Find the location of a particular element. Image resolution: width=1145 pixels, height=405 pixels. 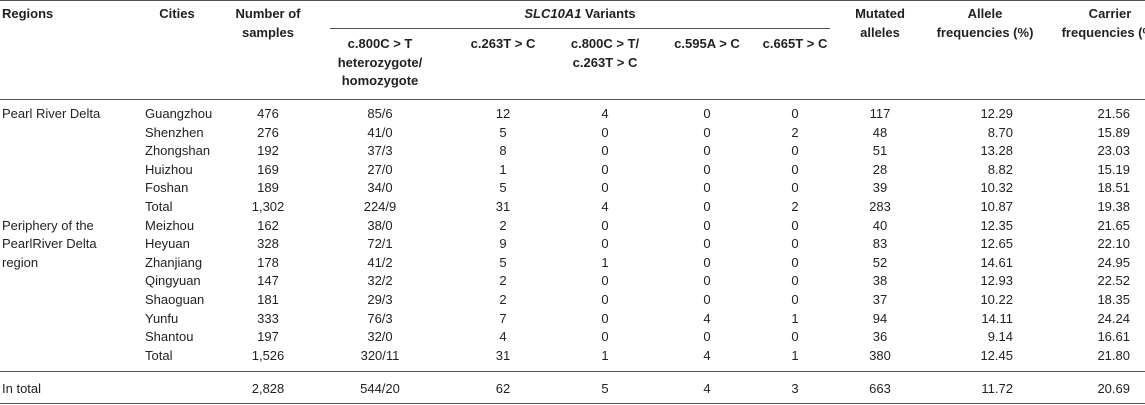

data-cell: 10.32 is located at coordinates (996, 188).